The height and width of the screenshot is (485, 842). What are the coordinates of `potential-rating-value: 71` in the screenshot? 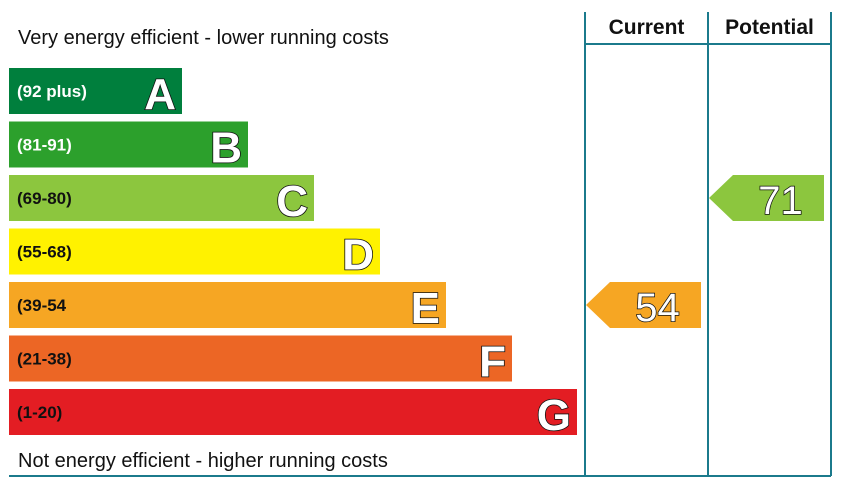 It's located at (780, 201).